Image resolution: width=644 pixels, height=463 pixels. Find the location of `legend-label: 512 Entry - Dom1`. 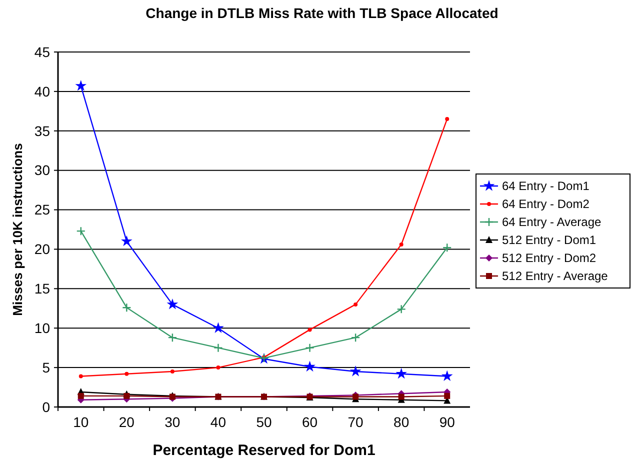

legend-label: 512 Entry - Dom1 is located at coordinates (549, 240).